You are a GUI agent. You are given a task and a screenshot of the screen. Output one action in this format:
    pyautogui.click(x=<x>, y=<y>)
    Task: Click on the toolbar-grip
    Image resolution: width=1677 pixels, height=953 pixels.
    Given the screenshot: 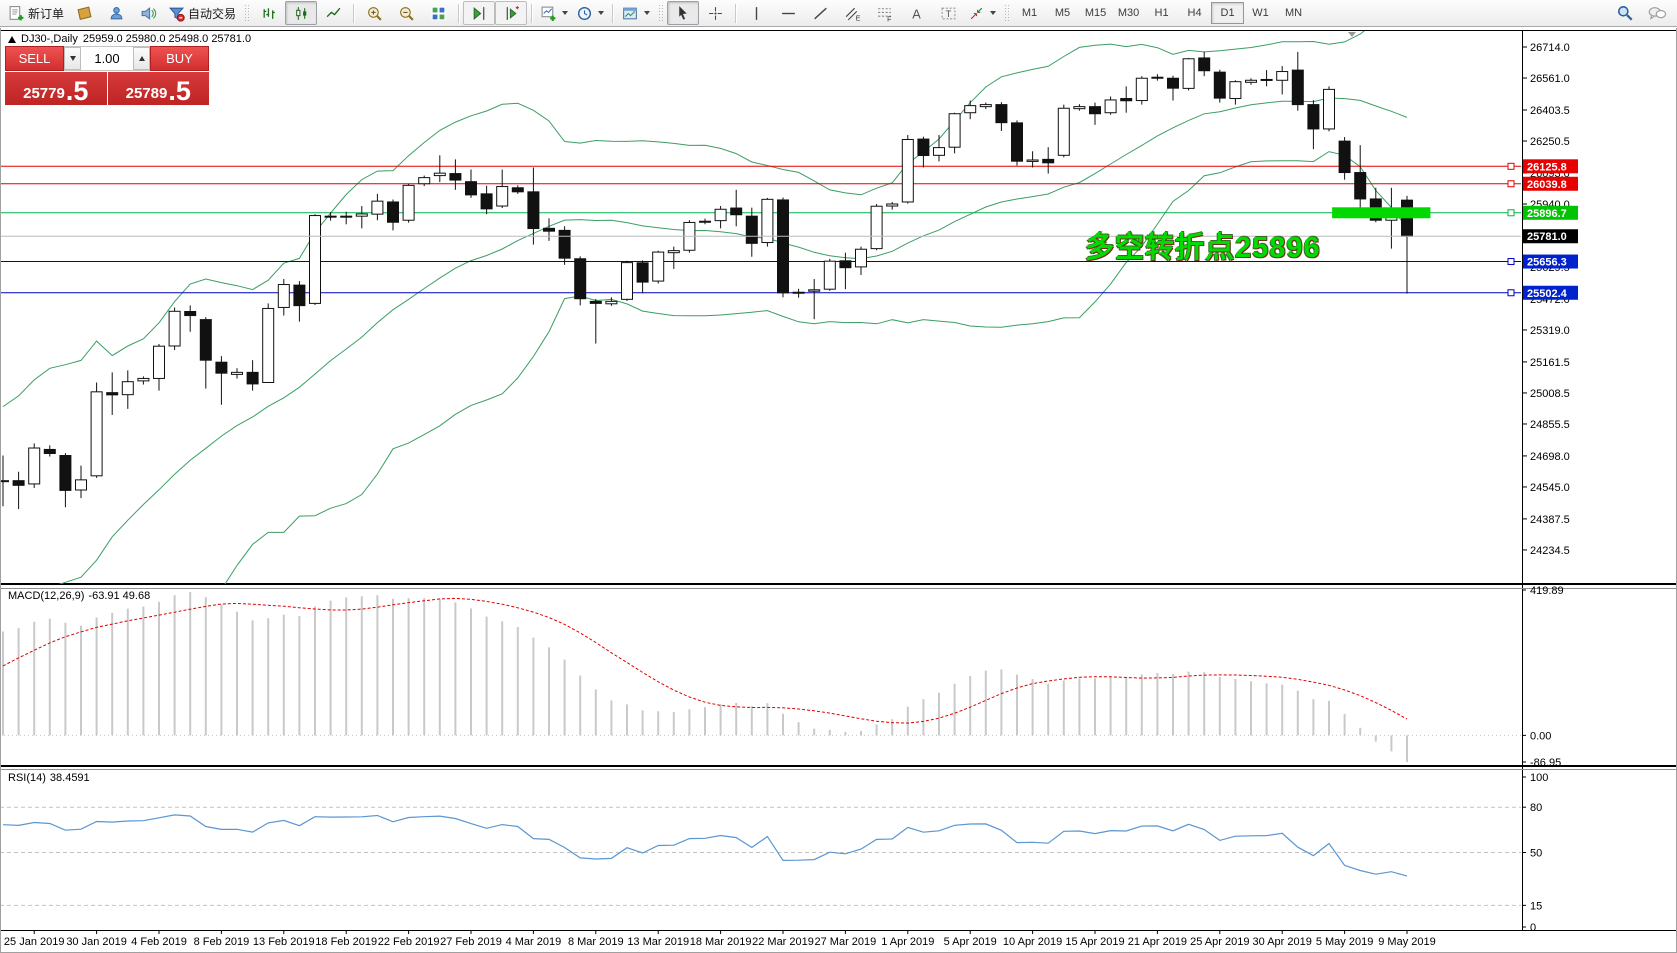 What is the action you would take?
    pyautogui.click(x=1007, y=13)
    